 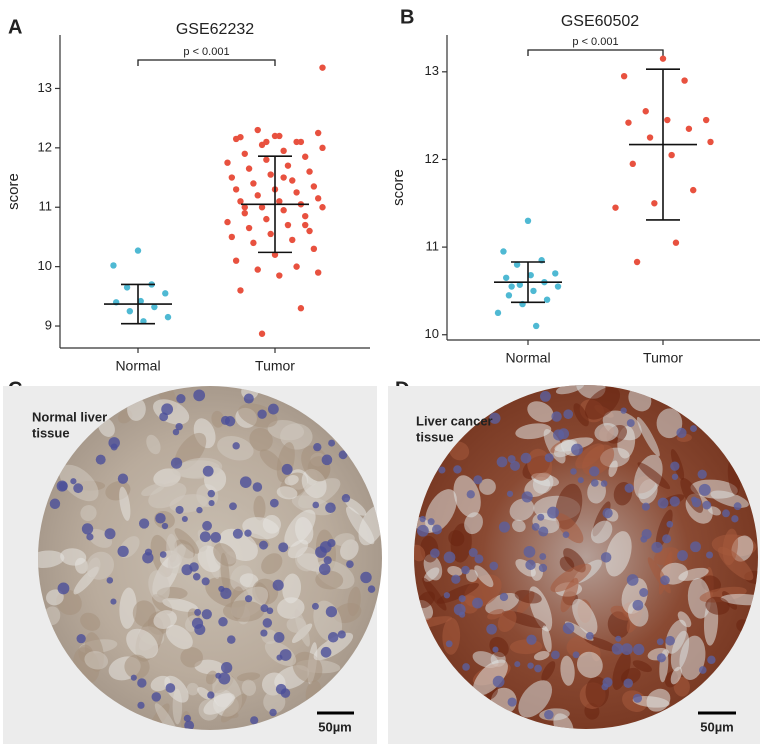 I want to click on x-tick-label: Normal, so click(x=137, y=366).